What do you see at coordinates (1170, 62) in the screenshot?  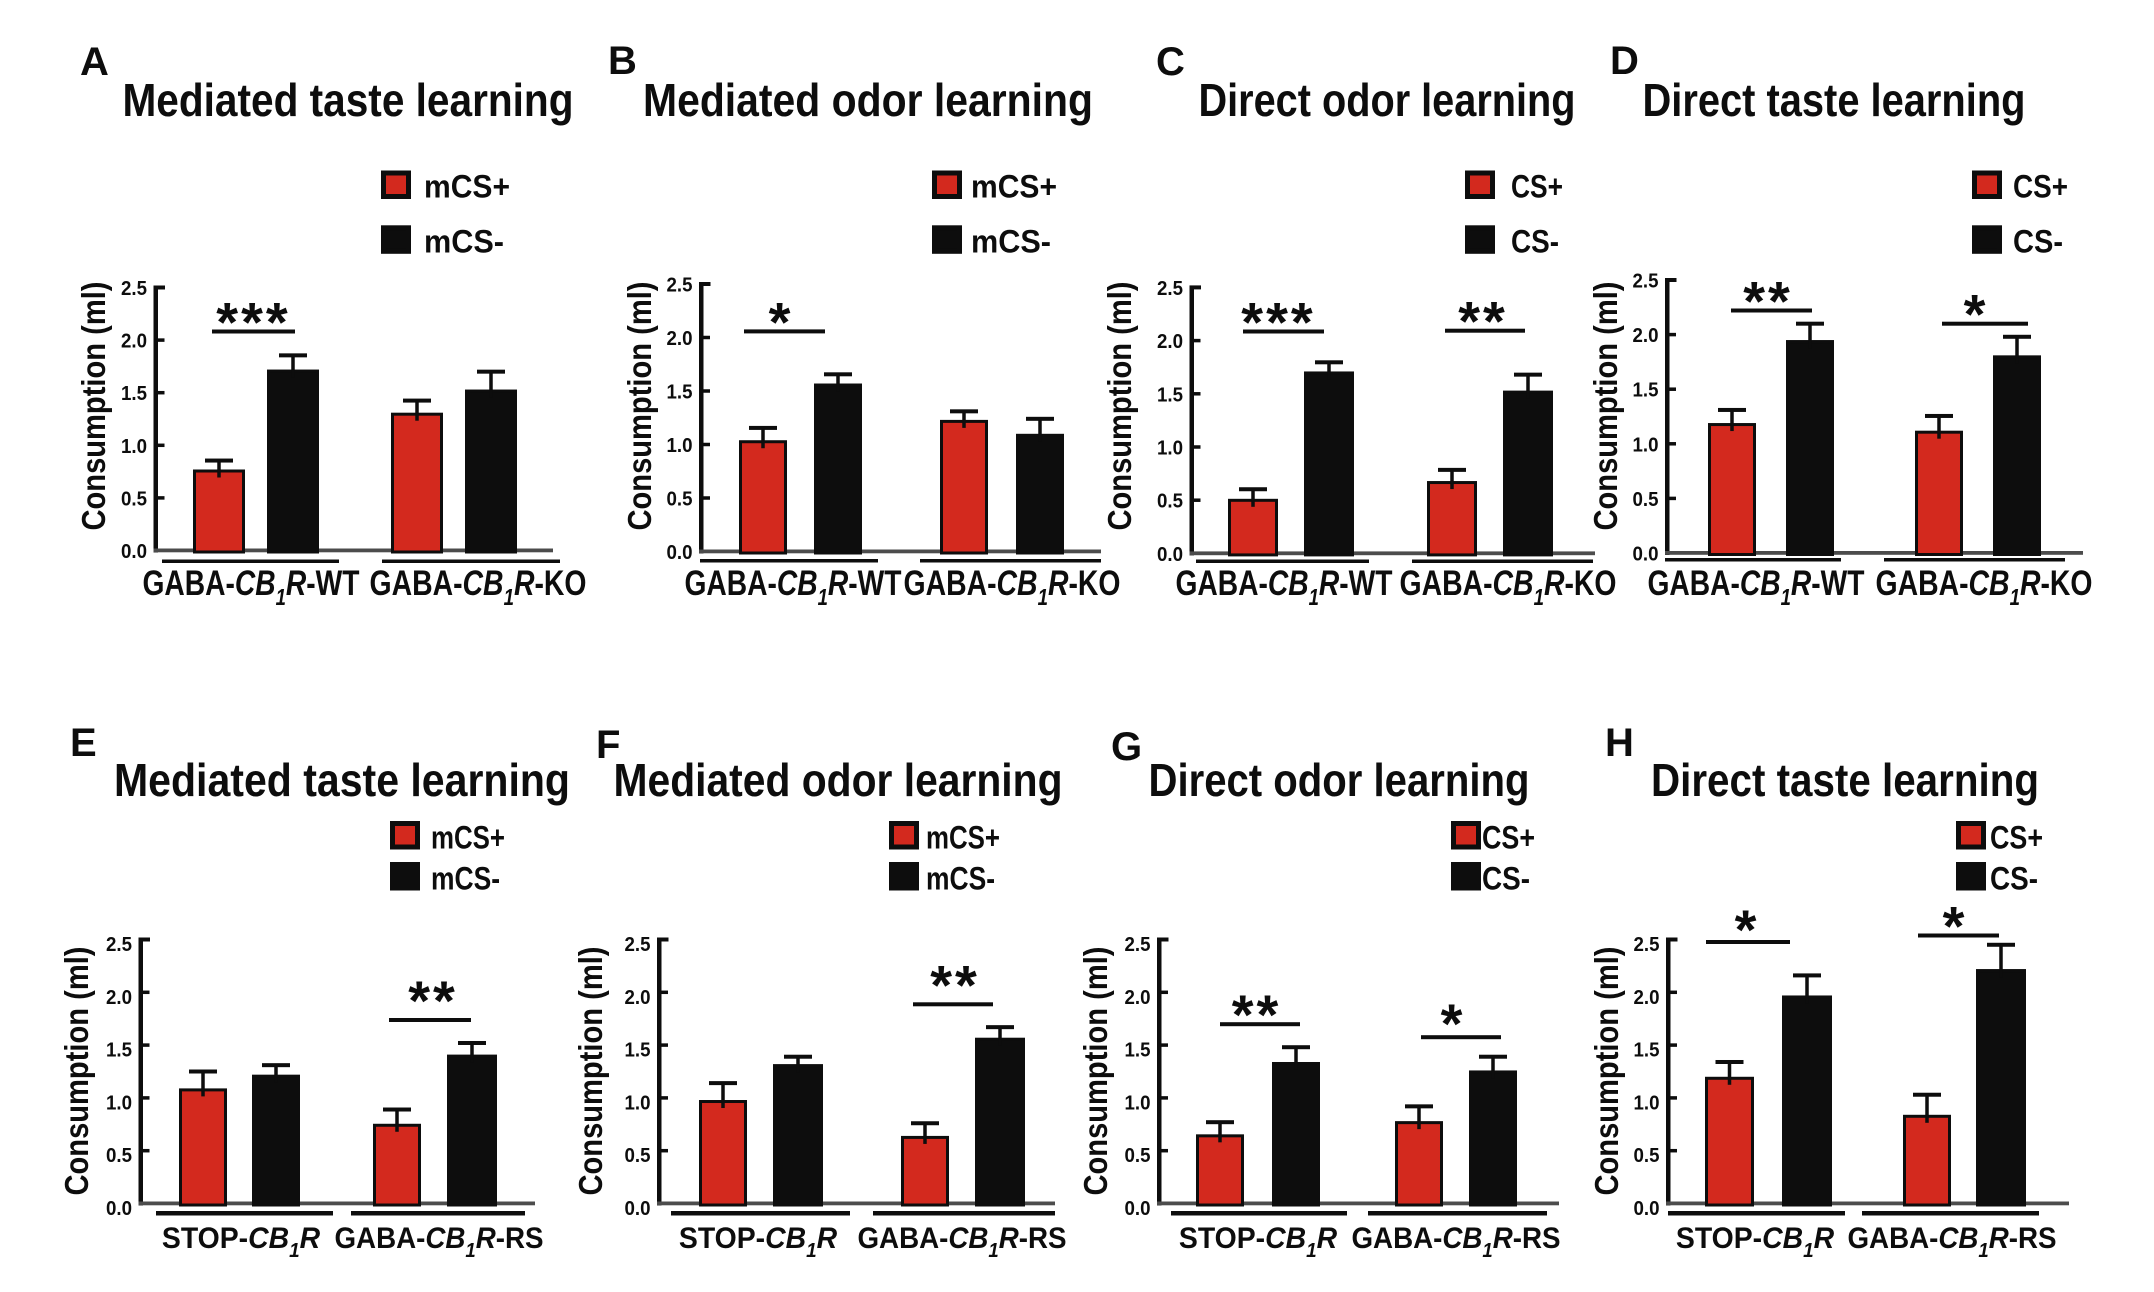 I see `svg-text: C` at bounding box center [1170, 62].